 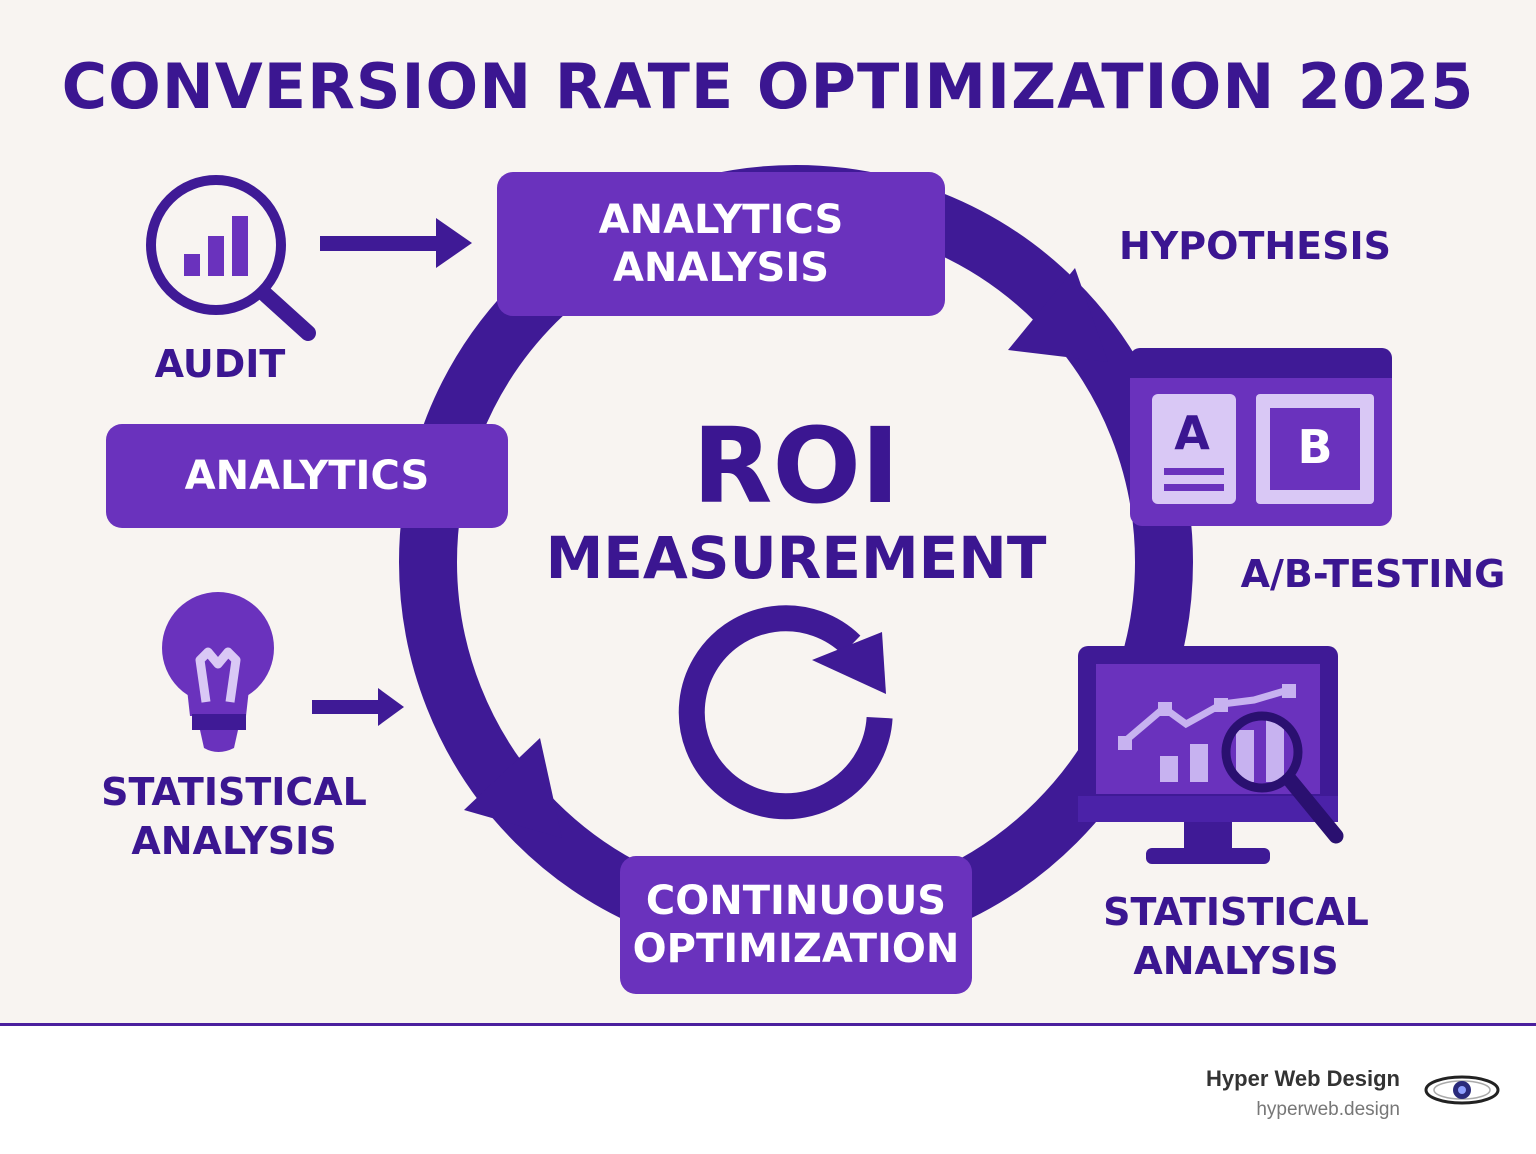 I want to click on ab-test-window-icon, so click(x=1261, y=437).